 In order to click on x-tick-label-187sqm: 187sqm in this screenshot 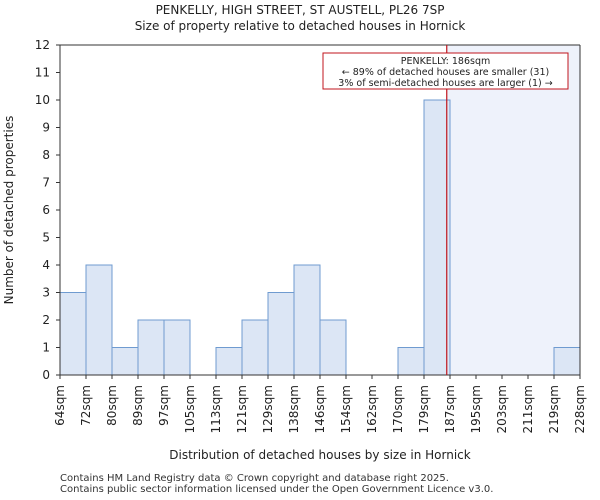, I will do `click(450, 409)`.